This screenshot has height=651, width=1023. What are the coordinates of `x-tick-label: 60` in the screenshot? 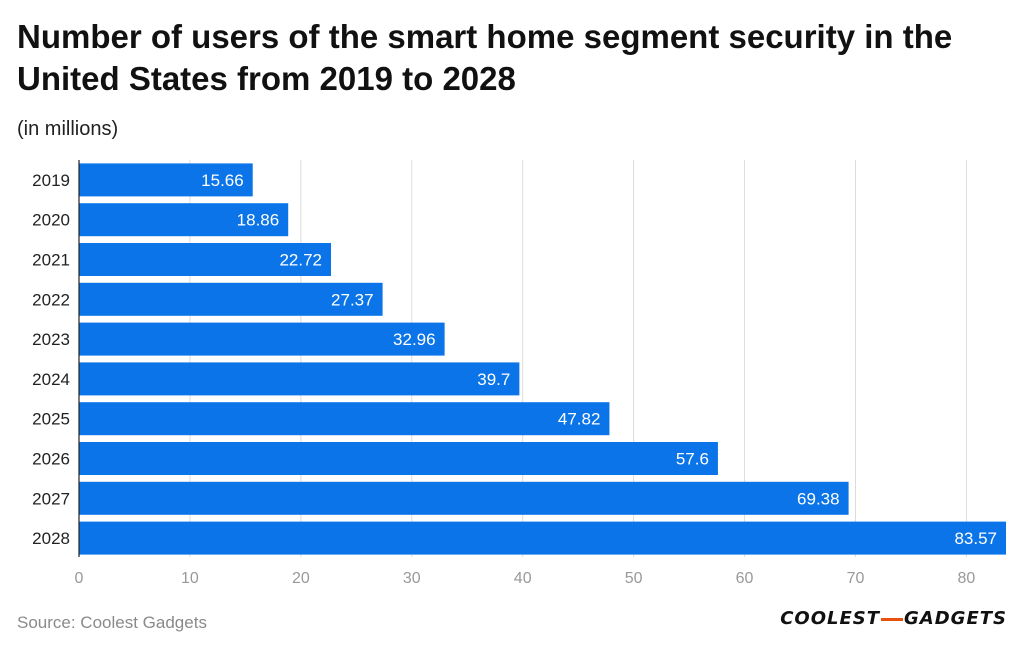 It's located at (745, 578).